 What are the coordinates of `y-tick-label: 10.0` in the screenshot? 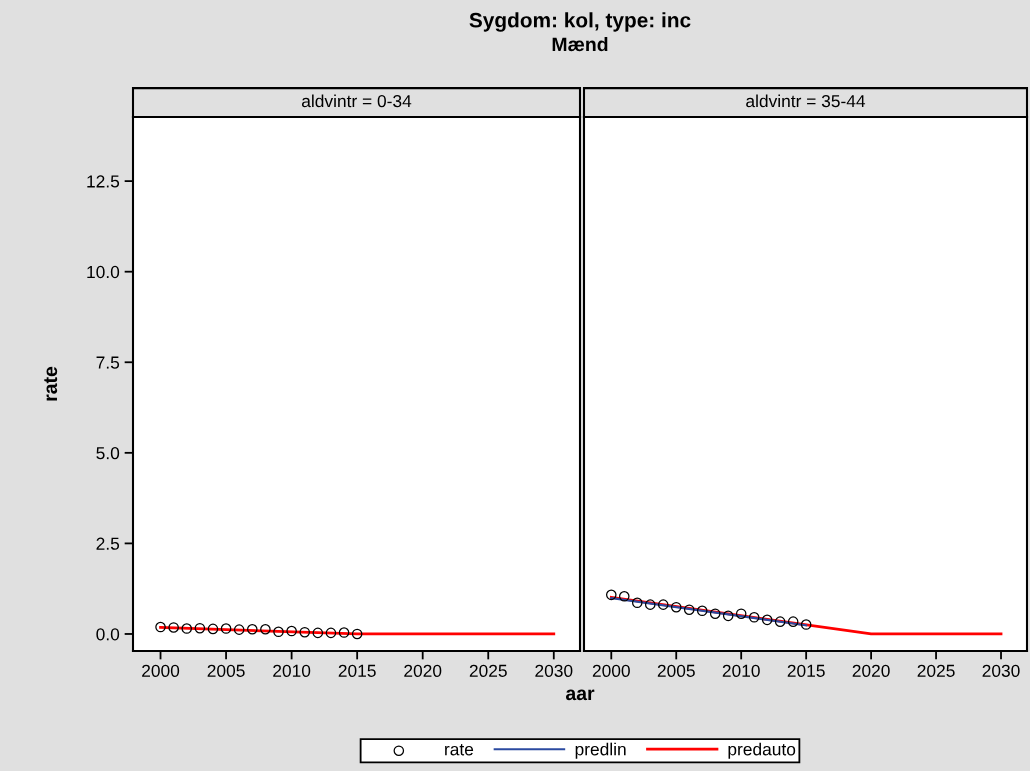 It's located at (103, 272).